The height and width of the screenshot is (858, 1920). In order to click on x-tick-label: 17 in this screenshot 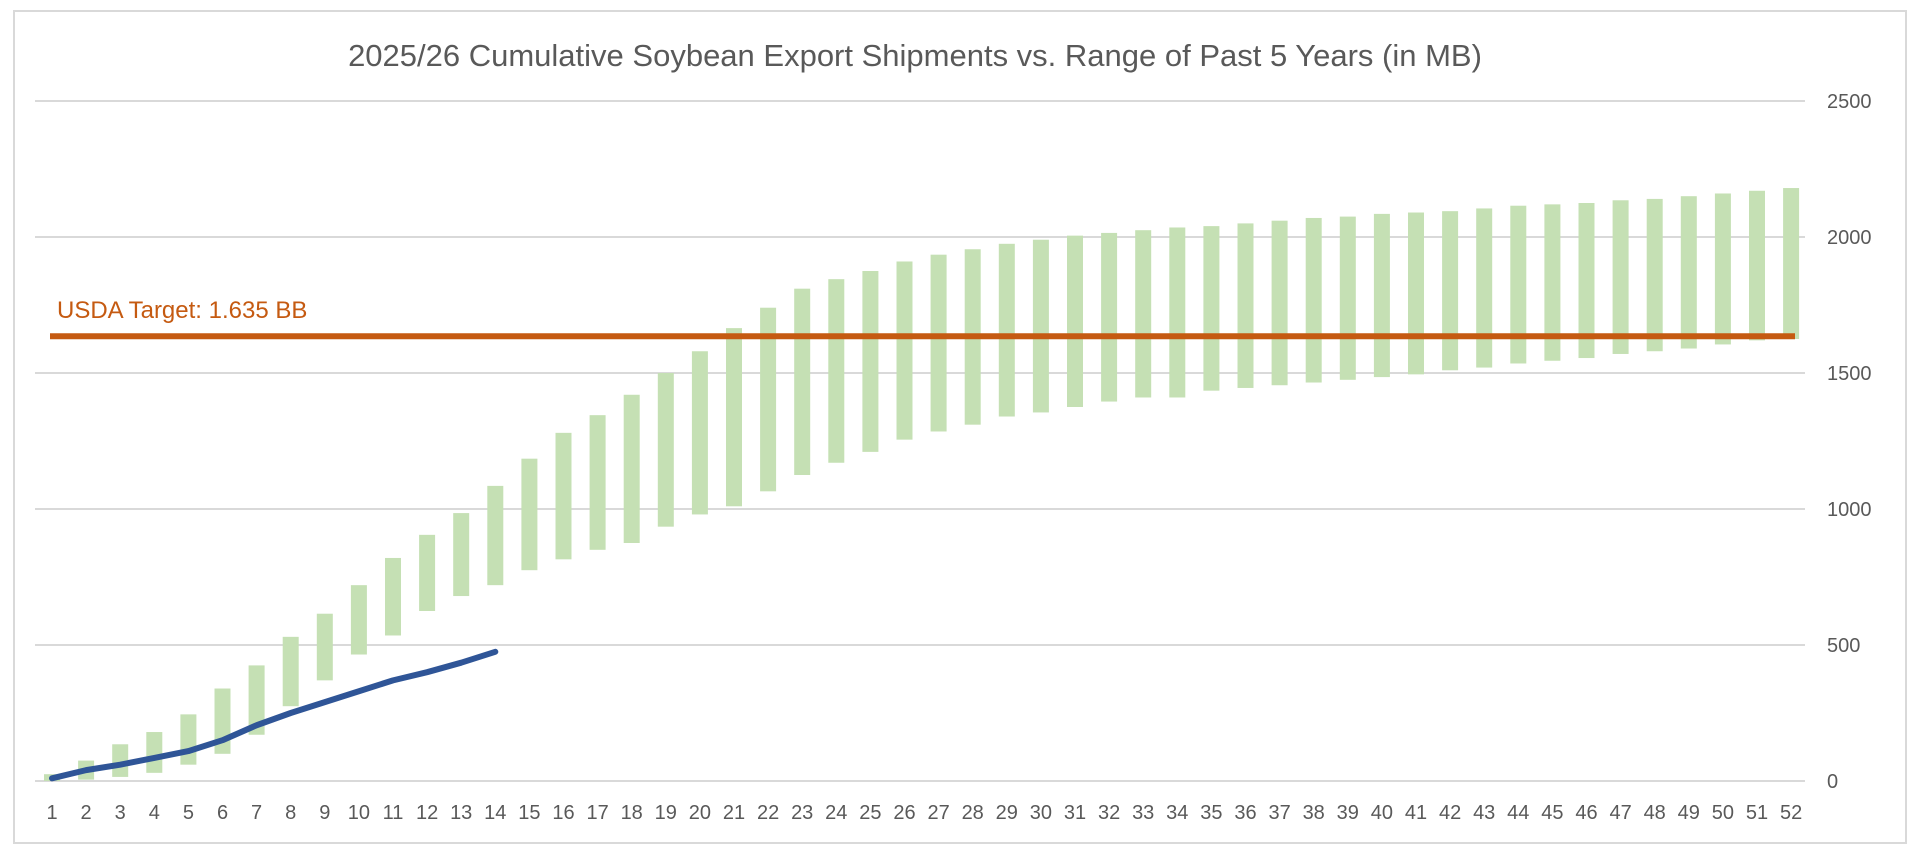, I will do `click(597, 813)`.